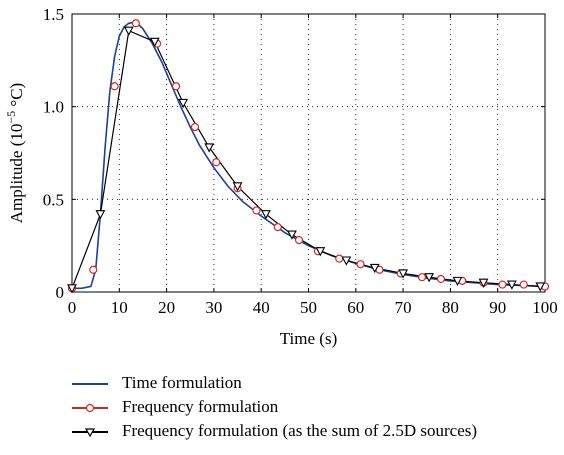 This screenshot has height=455, width=564. What do you see at coordinates (166, 307) in the screenshot?
I see `x-tick-label: 20` at bounding box center [166, 307].